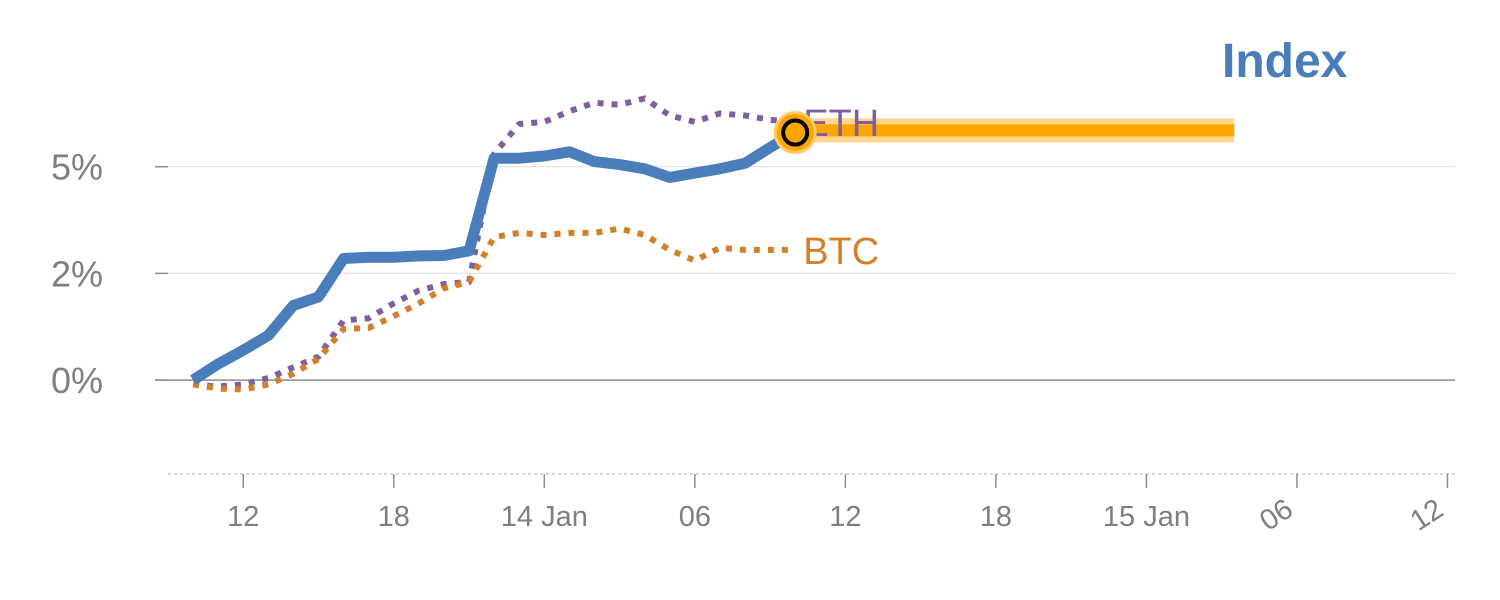 This screenshot has height=600, width=1500. What do you see at coordinates (841, 252) in the screenshot?
I see `series-label-btc: BTC` at bounding box center [841, 252].